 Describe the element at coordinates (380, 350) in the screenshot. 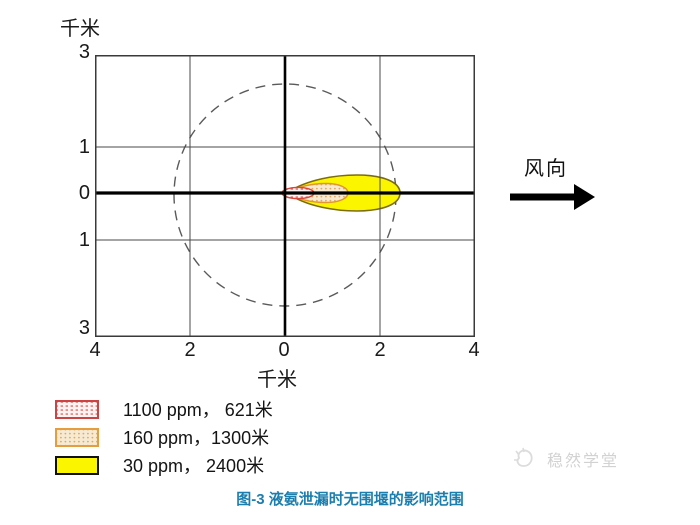

I see `x-tick-2-right: 2` at that location.